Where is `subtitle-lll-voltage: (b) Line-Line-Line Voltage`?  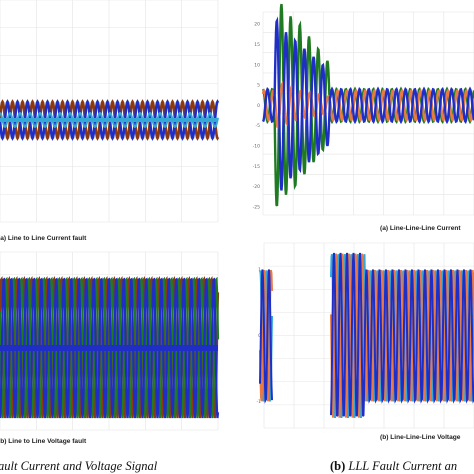
subtitle-lll-voltage: (b) Line-Line-Line Voltage is located at coordinates (420, 437).